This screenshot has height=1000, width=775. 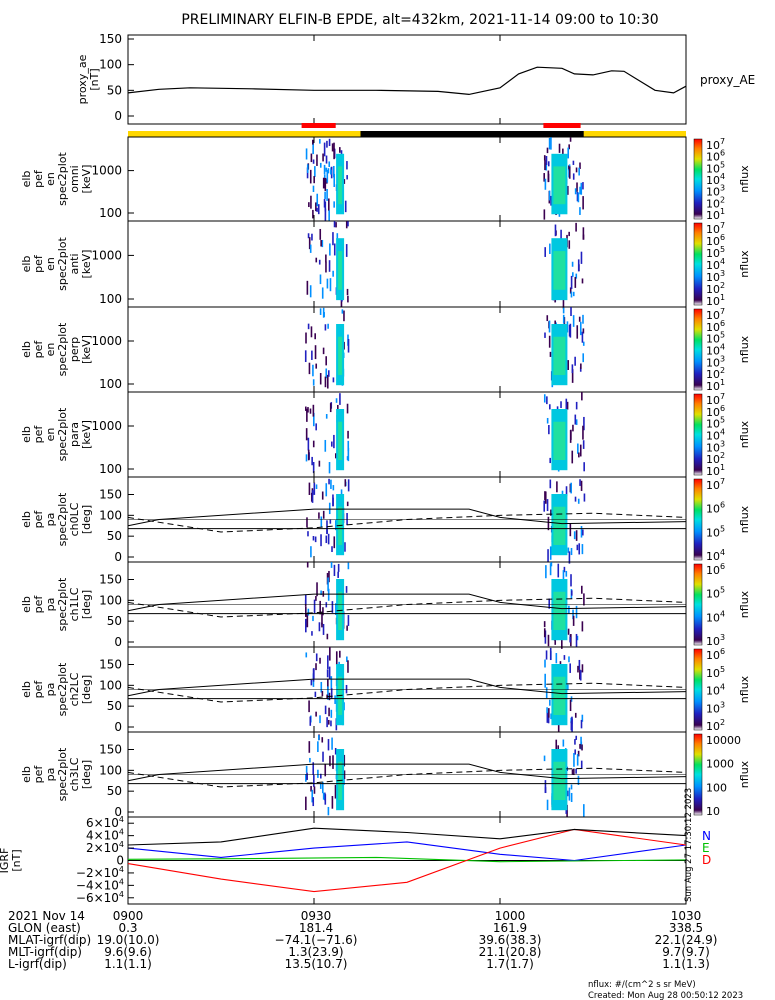 I want to click on colorbar-tick-label: 10⁷, so click(x=715, y=144).